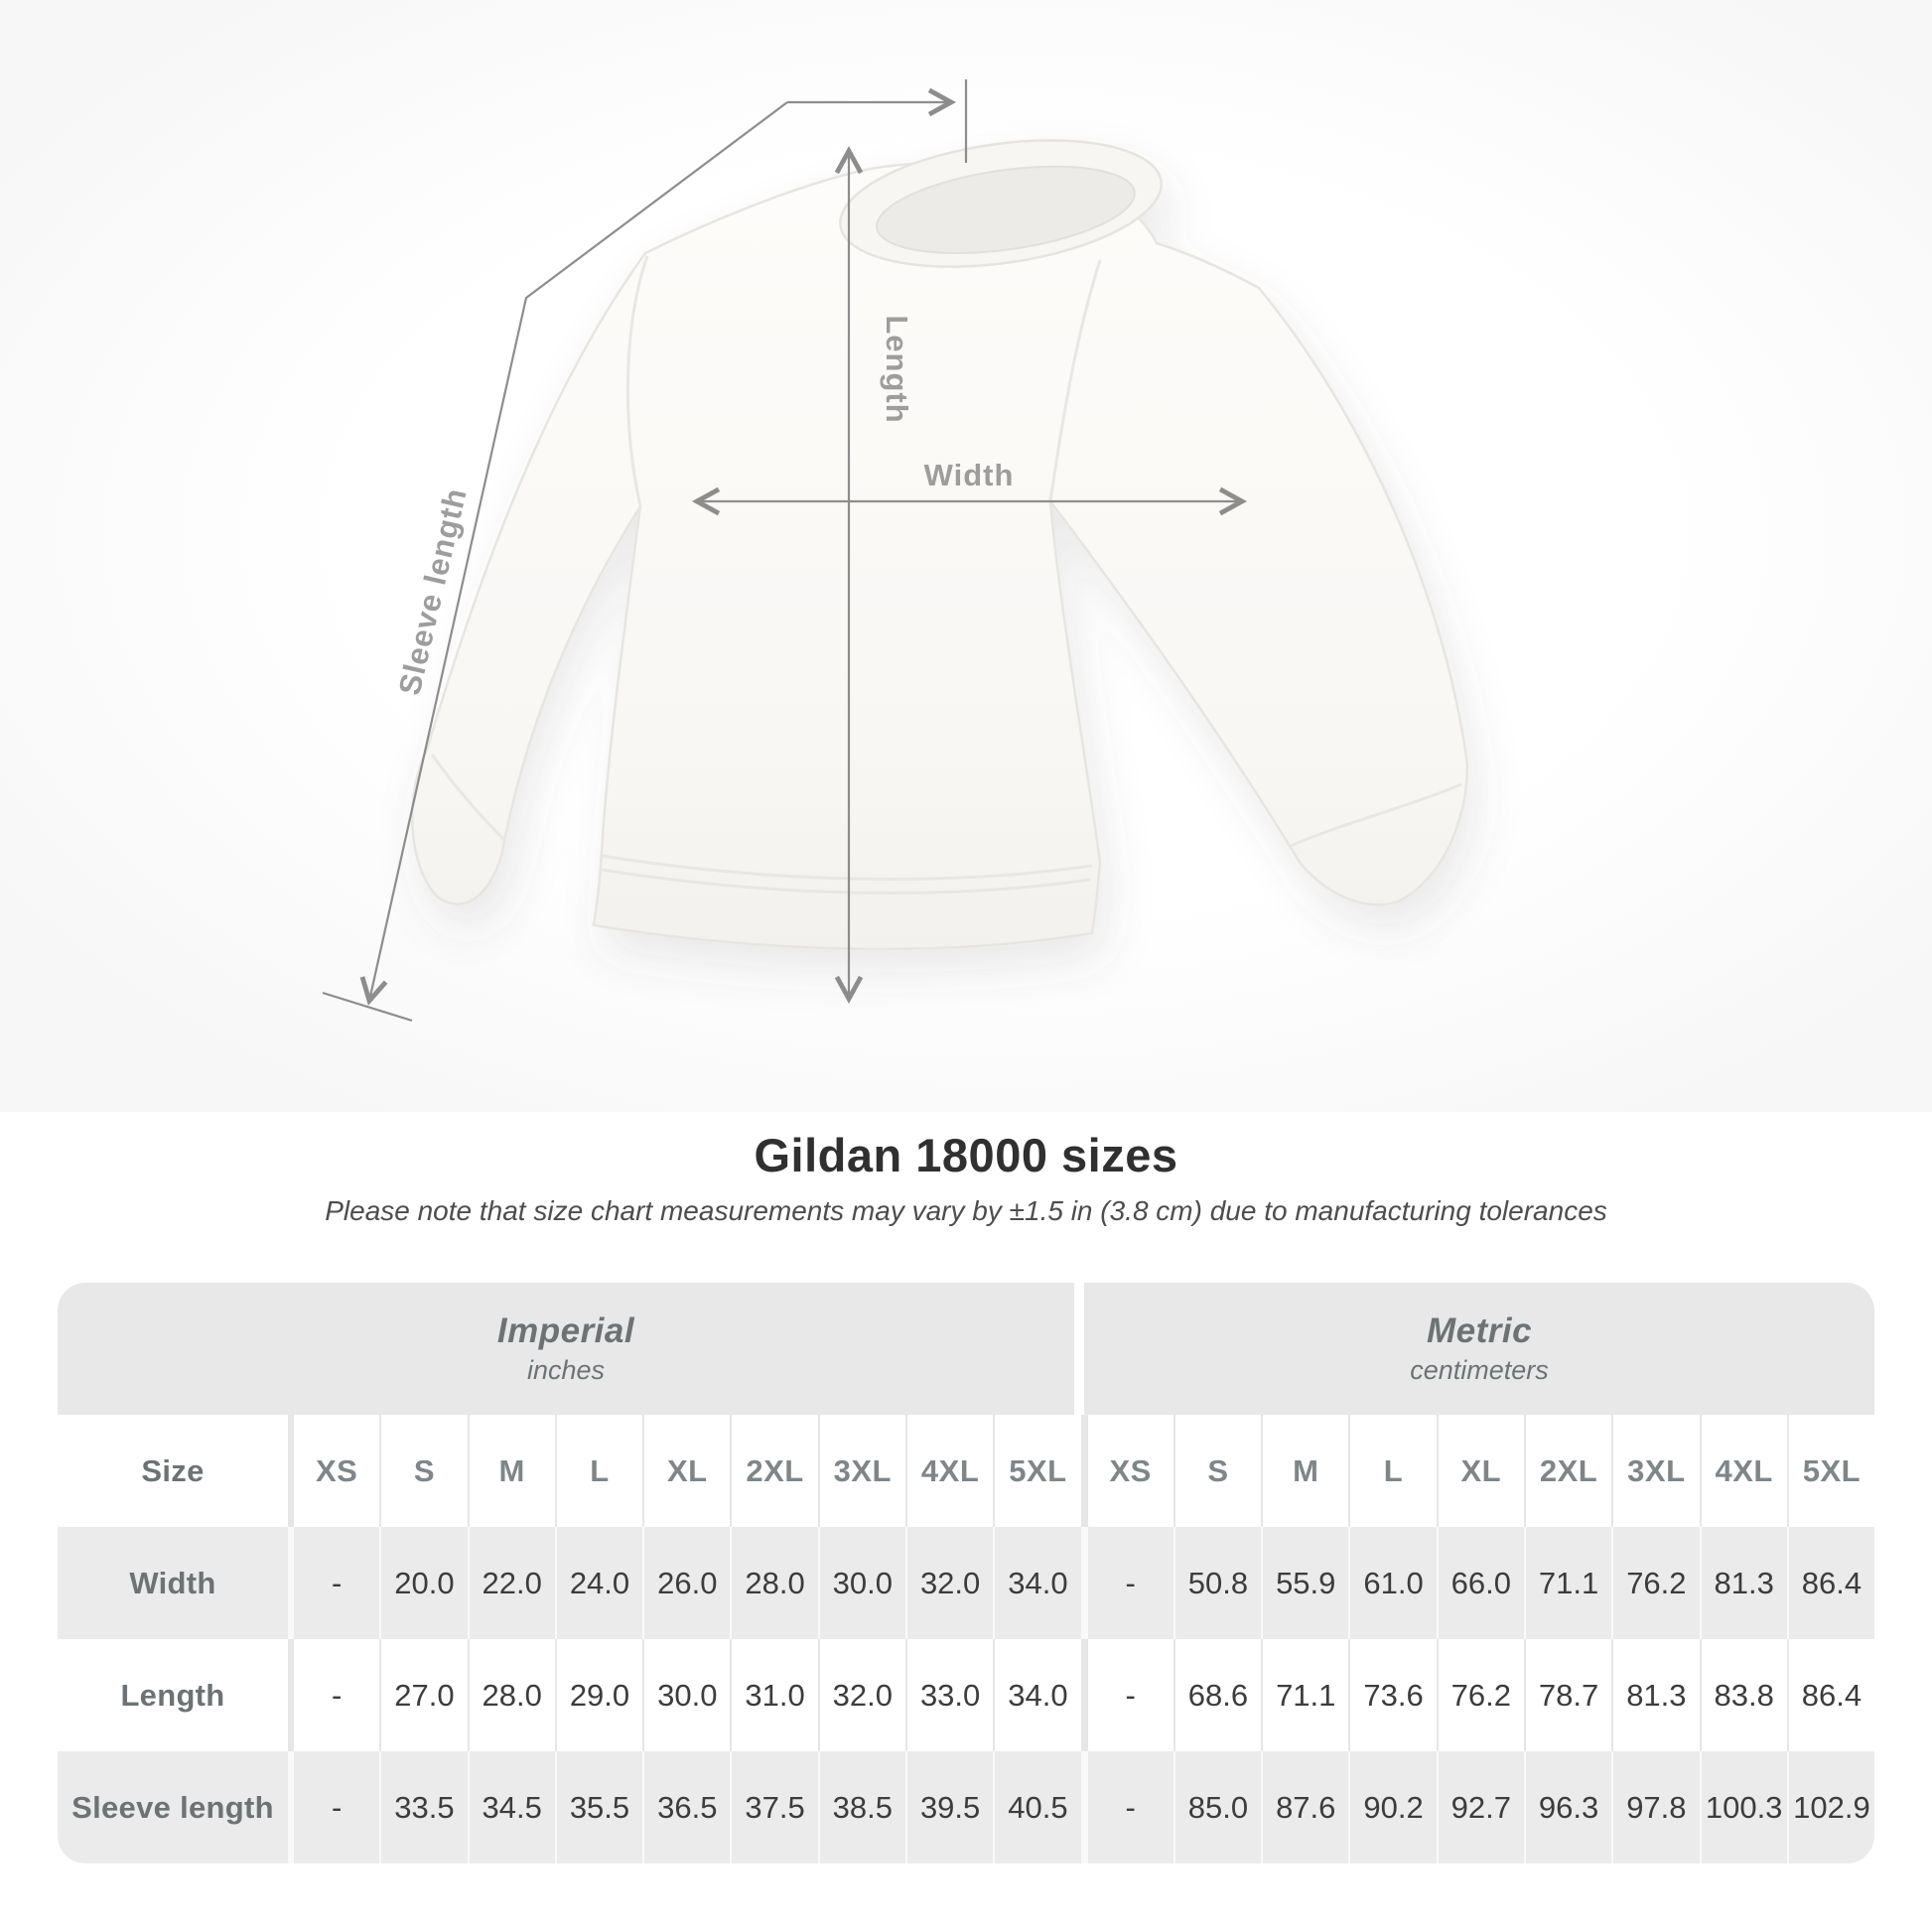 This screenshot has width=1932, height=1932. I want to click on value-cell: 68.6, so click(1217, 1695).